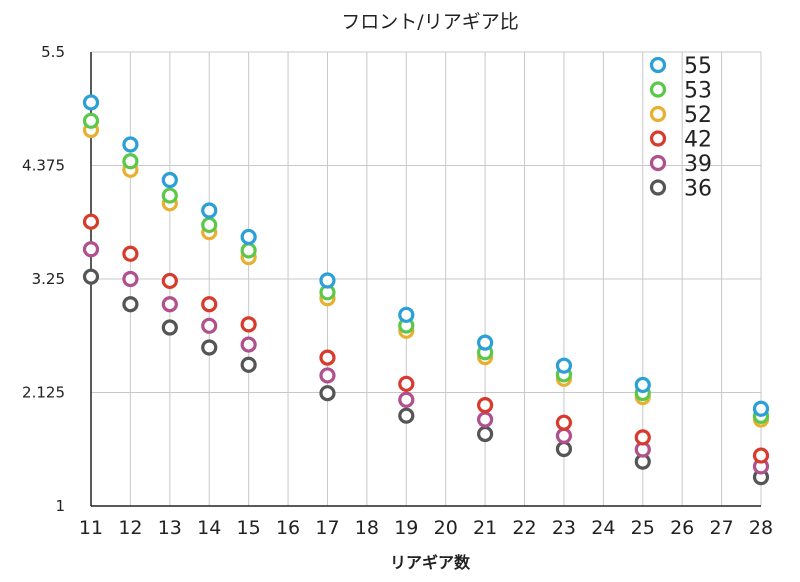 This screenshot has width=800, height=582. What do you see at coordinates (698, 66) in the screenshot?
I see `legend-label: 55` at bounding box center [698, 66].